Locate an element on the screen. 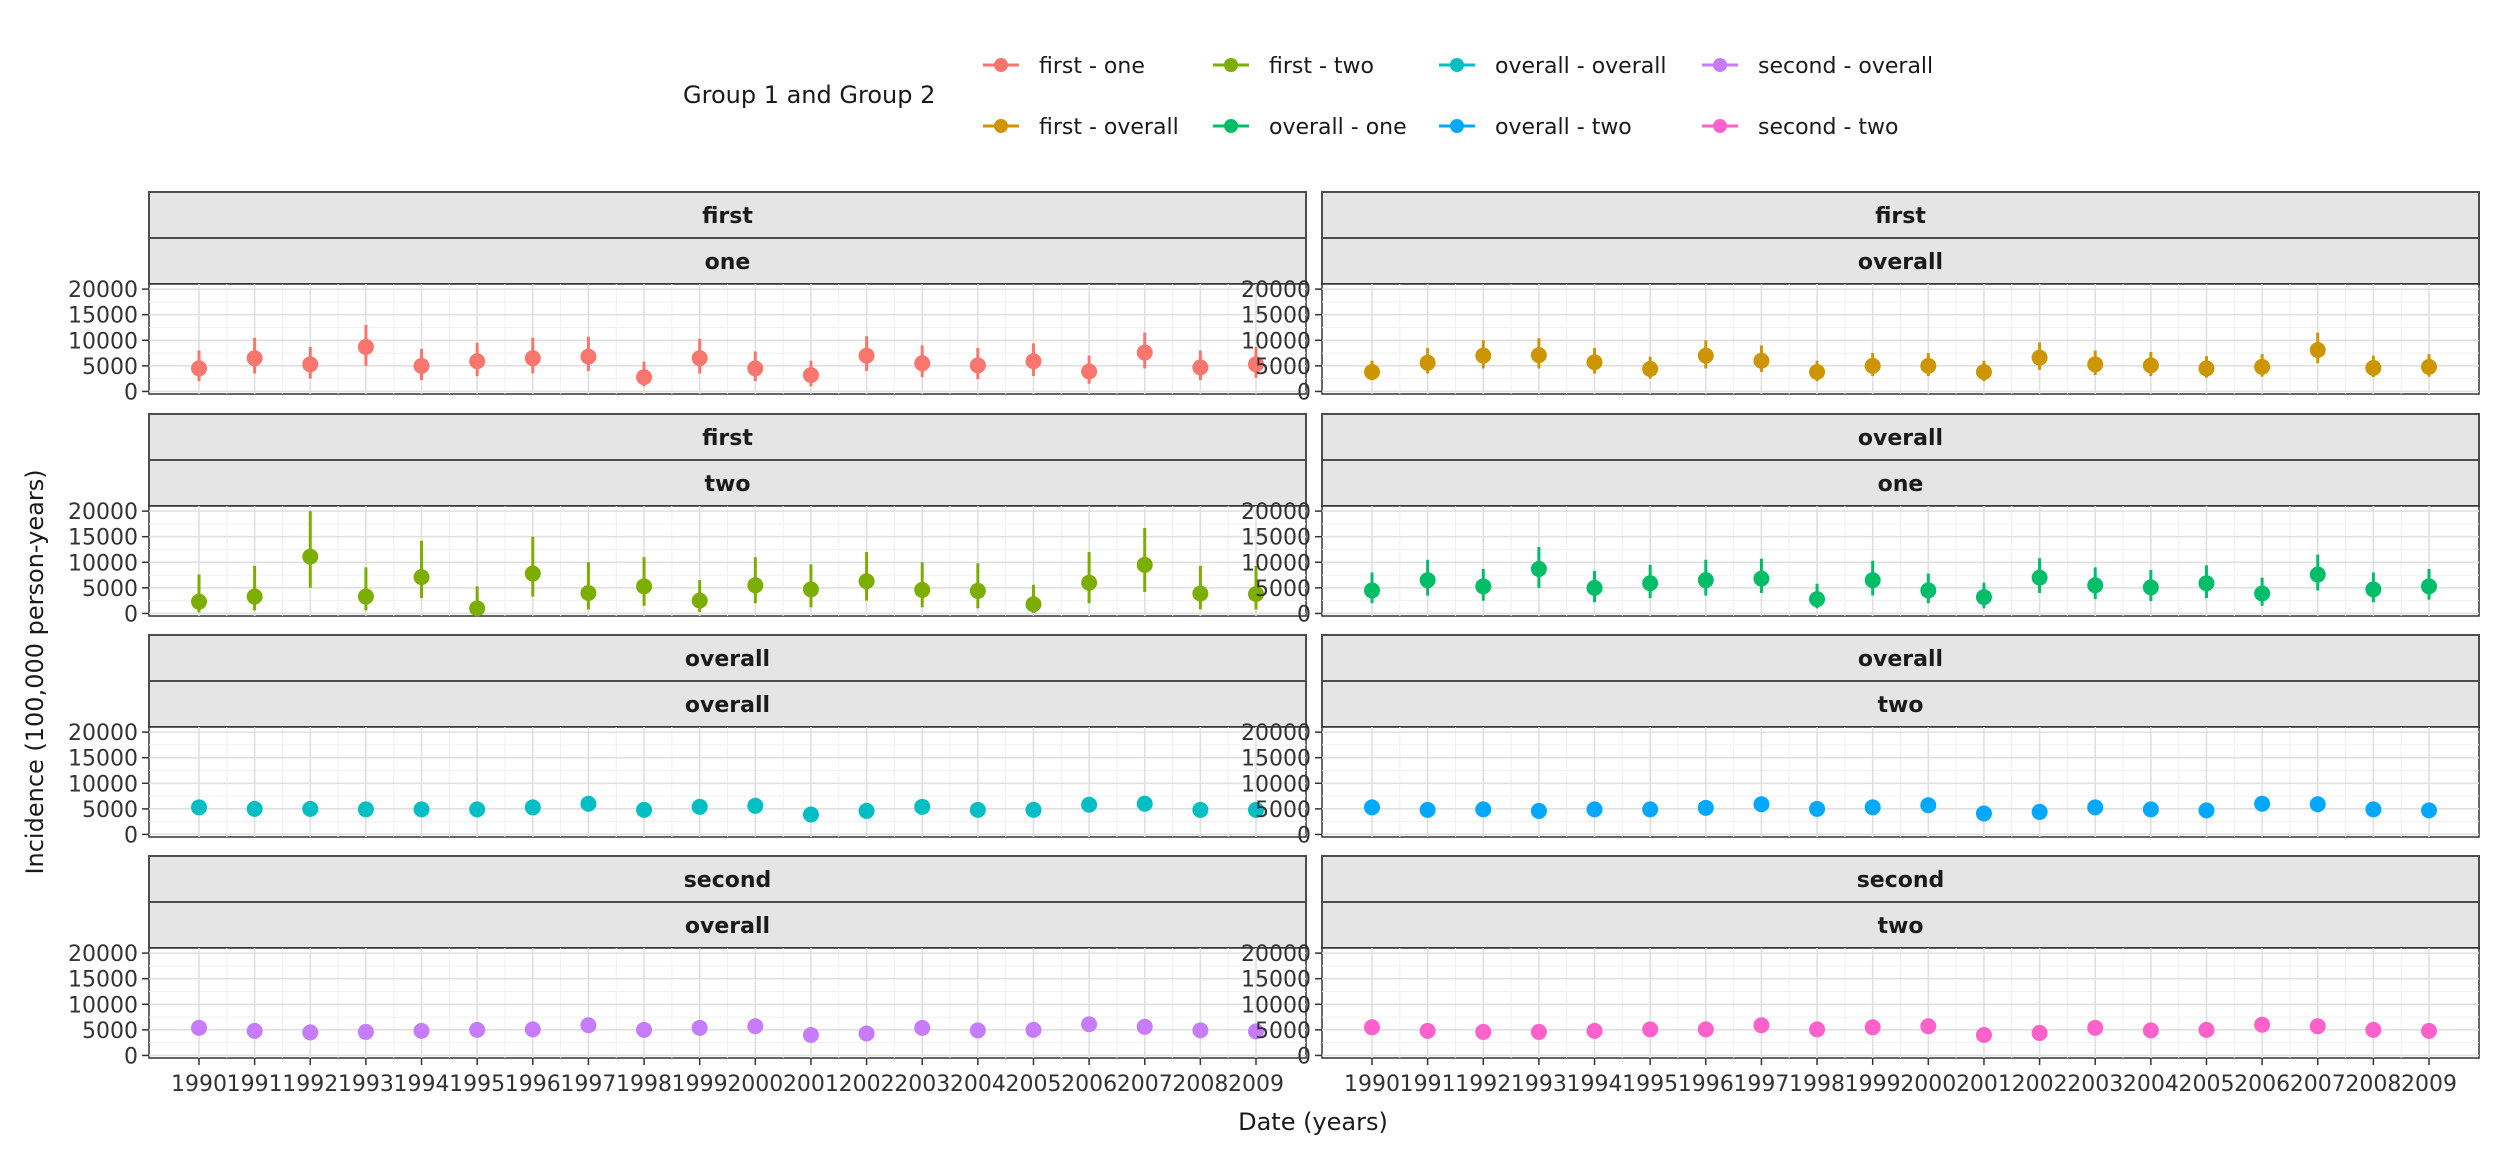  y-tick-label: 20000 is located at coordinates (1276, 733).